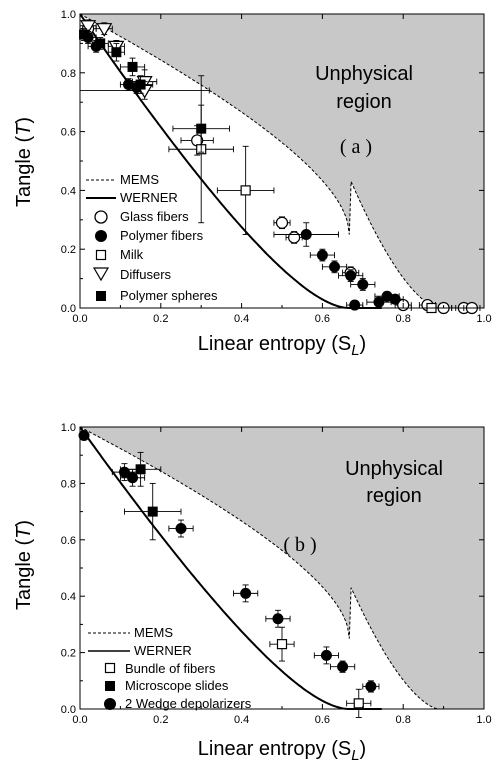  What do you see at coordinates (188, 703) in the screenshot?
I see `legend-wedge-depolarizers-label: 2 Wedge depolarizers` at bounding box center [188, 703].